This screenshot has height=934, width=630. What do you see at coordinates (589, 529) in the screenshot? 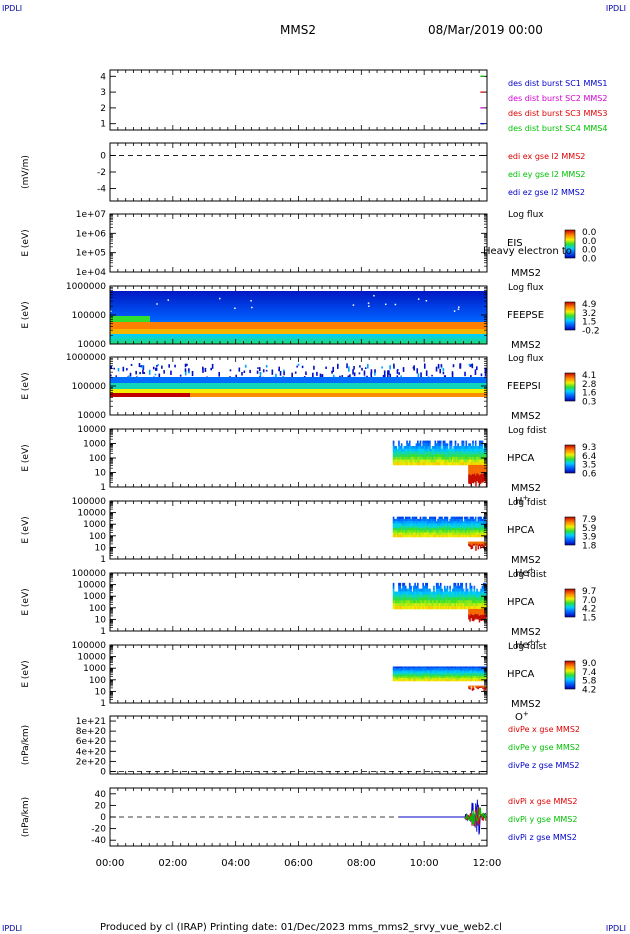
I see `colorbar-tick-label: 5.9` at bounding box center [589, 529].